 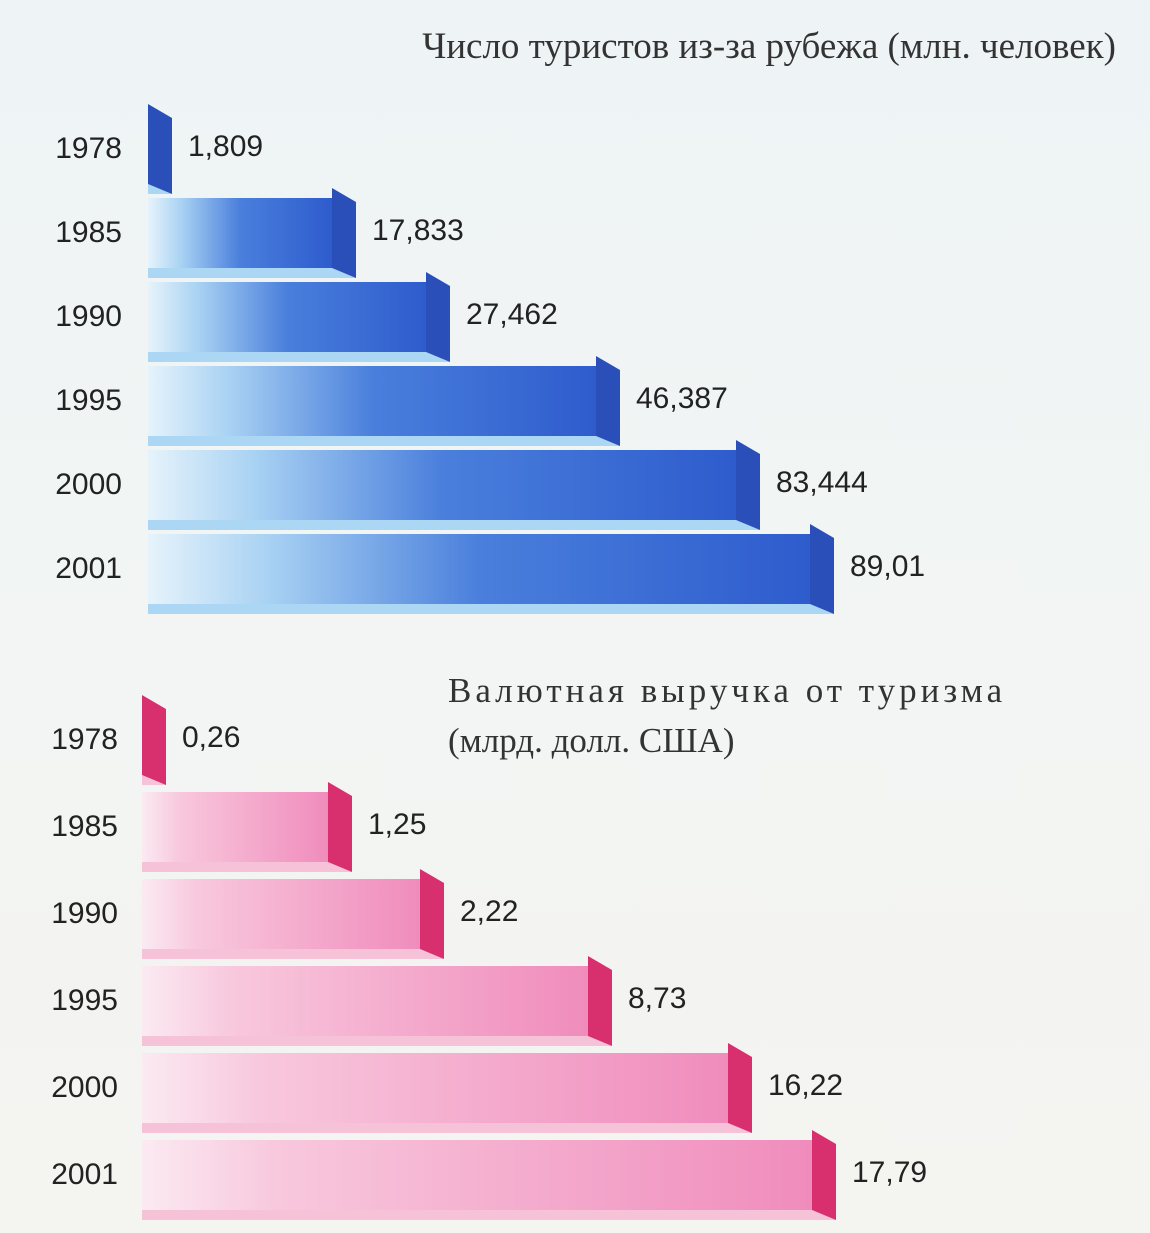 I want to click on value-label: 17,833, so click(x=418, y=230).